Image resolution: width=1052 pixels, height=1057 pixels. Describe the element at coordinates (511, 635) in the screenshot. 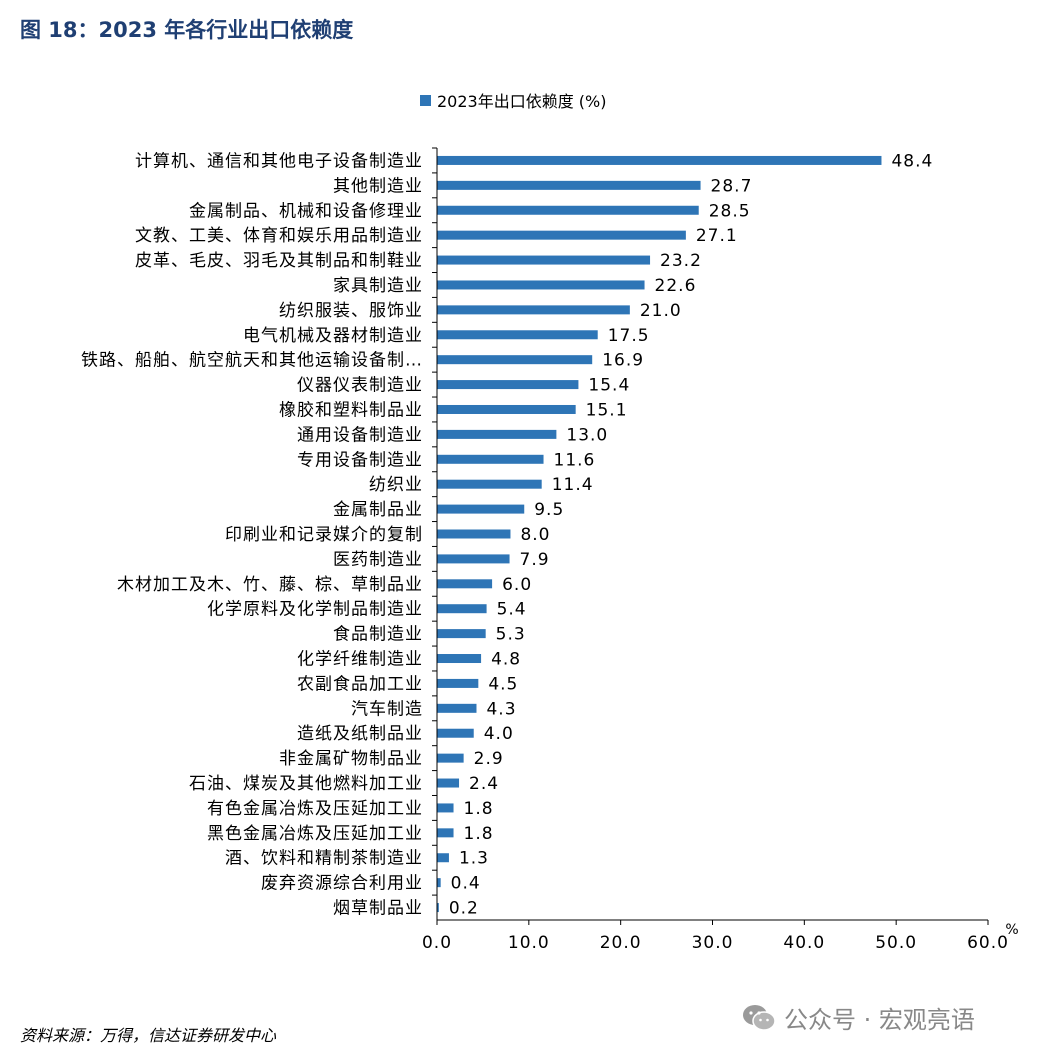

I see `data-label: 5.3` at that location.